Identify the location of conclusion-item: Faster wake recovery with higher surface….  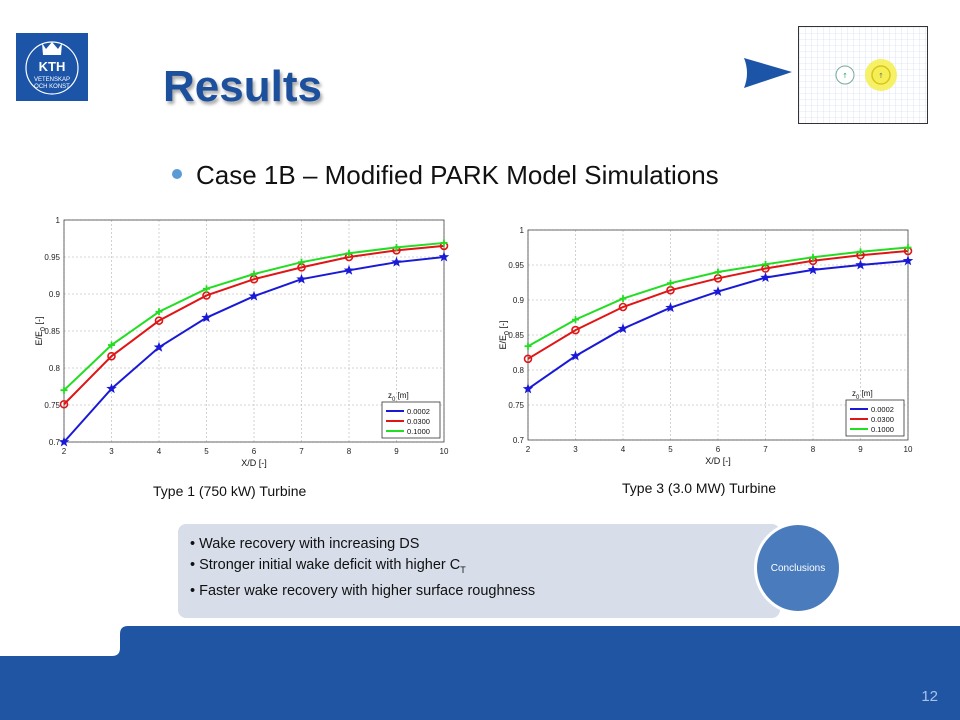
(362, 591).